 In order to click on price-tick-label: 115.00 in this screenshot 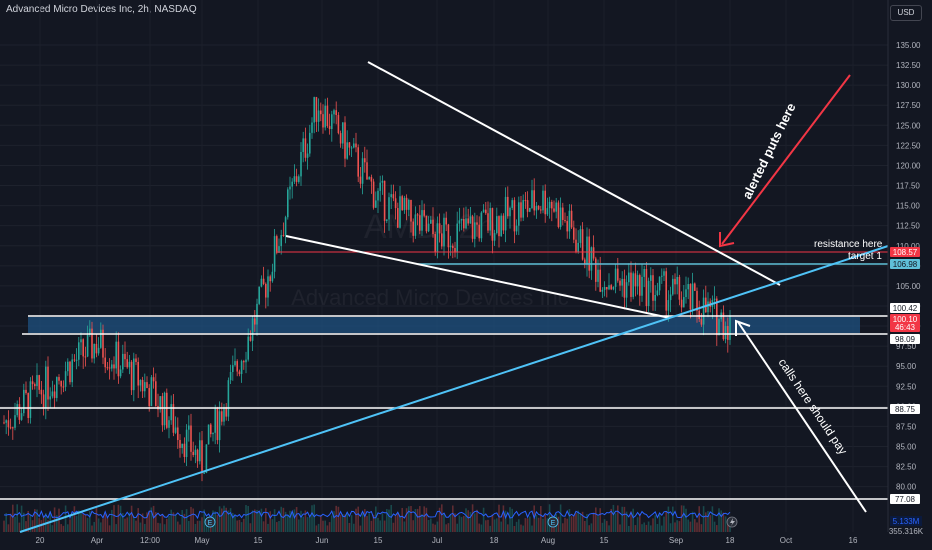, I will do `click(908, 206)`.